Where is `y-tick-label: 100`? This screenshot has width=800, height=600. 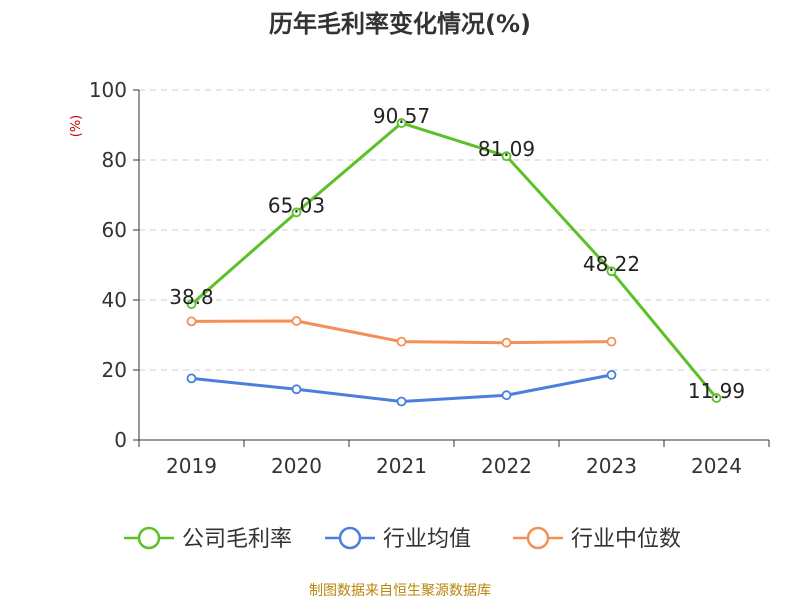
y-tick-label: 100 is located at coordinates (108, 90).